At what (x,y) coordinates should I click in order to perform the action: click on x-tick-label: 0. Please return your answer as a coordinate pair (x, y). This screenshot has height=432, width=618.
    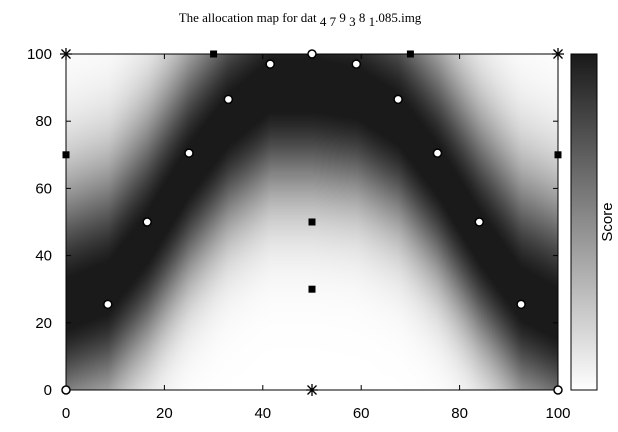
    Looking at the image, I should click on (66, 413).